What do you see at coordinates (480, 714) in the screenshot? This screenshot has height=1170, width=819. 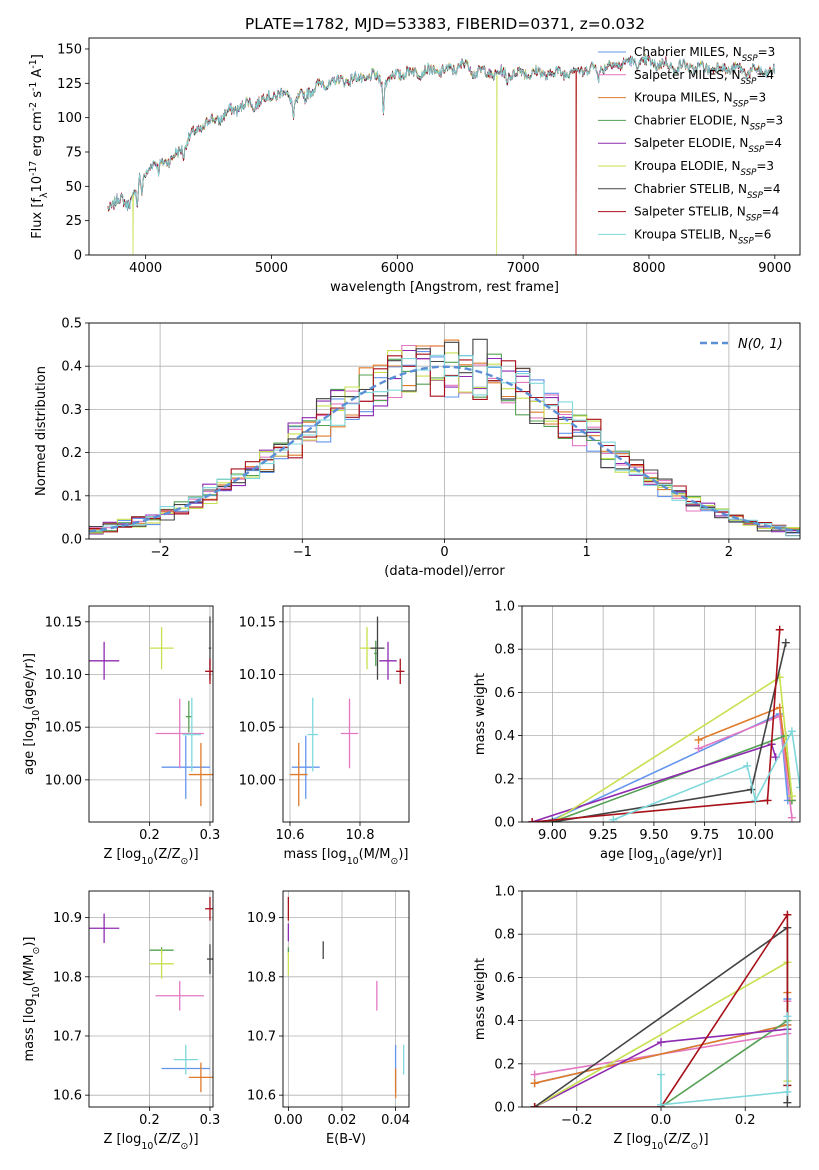 I see `y-axis-label: mass weight` at bounding box center [480, 714].